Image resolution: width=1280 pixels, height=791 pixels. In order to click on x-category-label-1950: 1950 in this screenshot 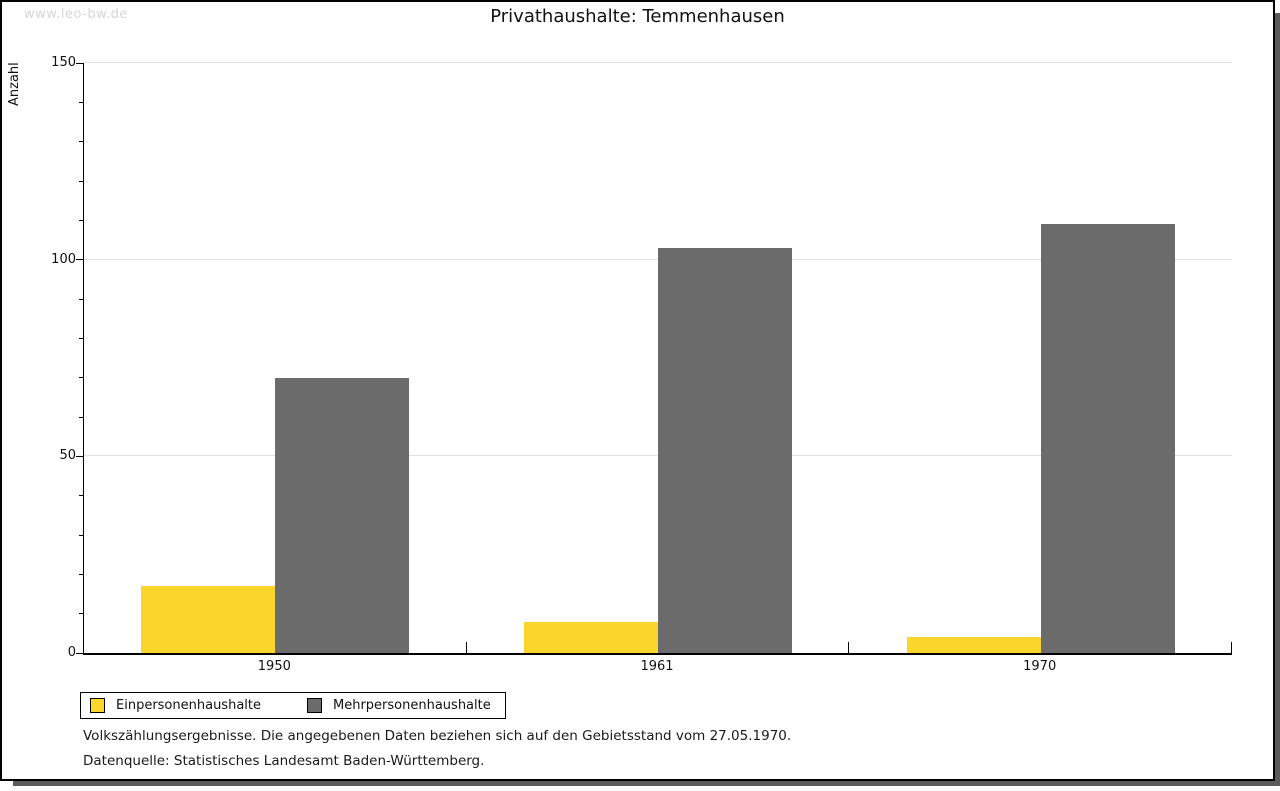, I will do `click(274, 666)`.